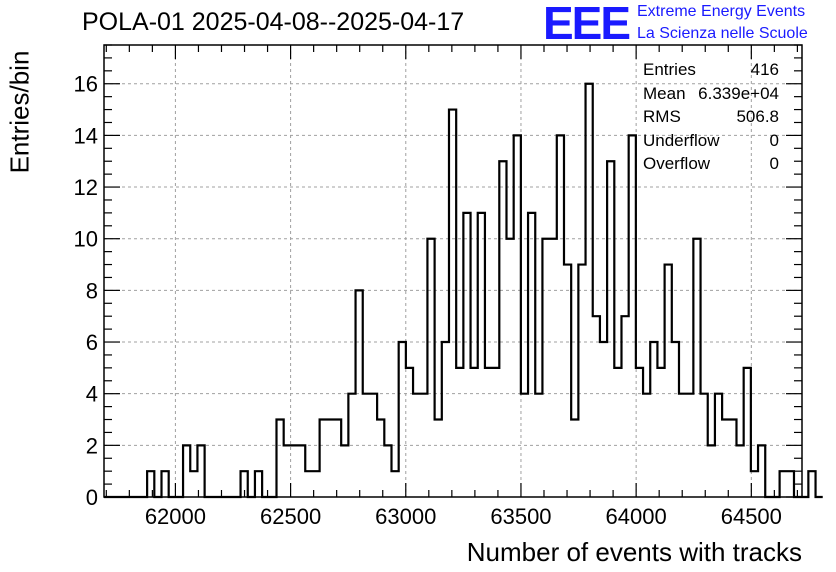 The height and width of the screenshot is (572, 836). Describe the element at coordinates (587, 24) in the screenshot. I see `eee-logo: EEE` at that location.